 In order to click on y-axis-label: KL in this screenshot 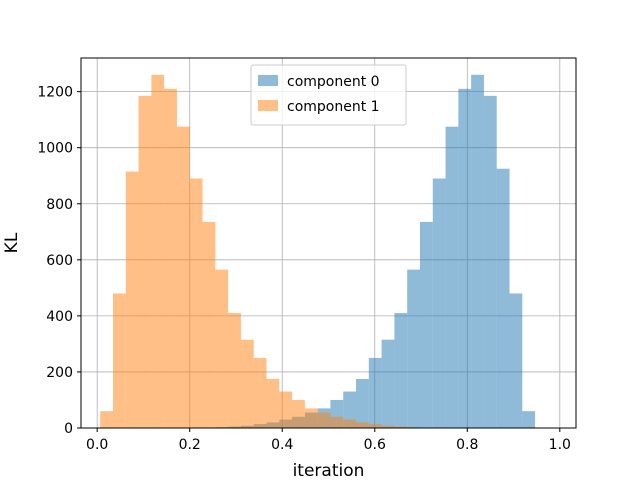, I will do `click(12, 242)`.